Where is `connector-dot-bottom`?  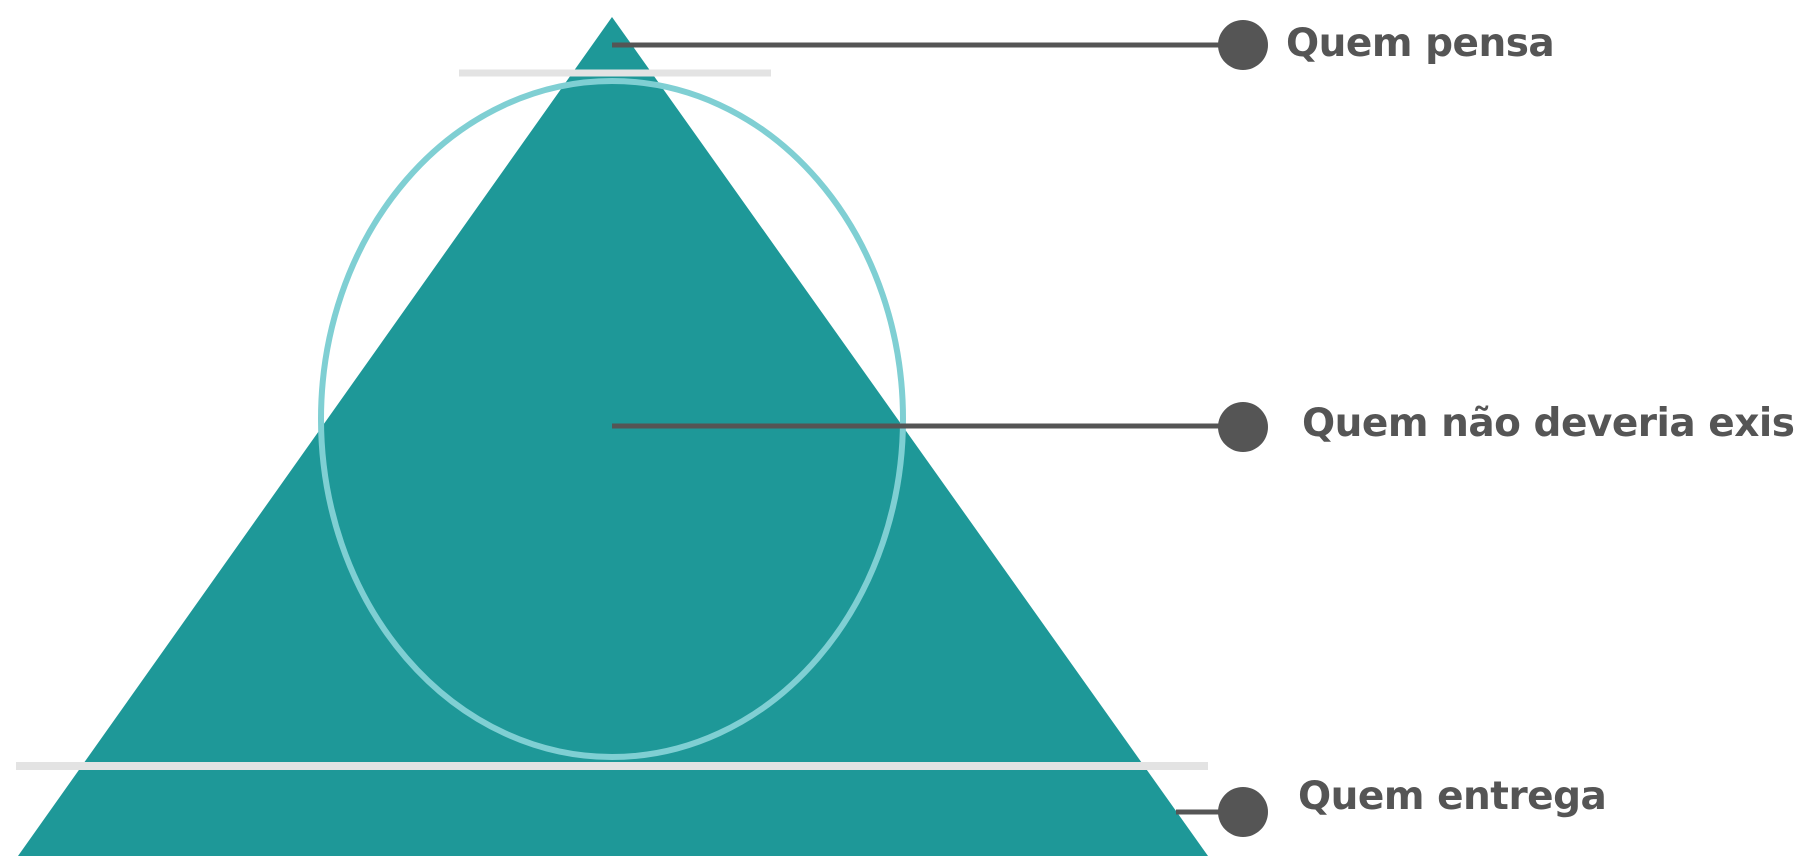
connector-dot-bottom is located at coordinates (1243, 812).